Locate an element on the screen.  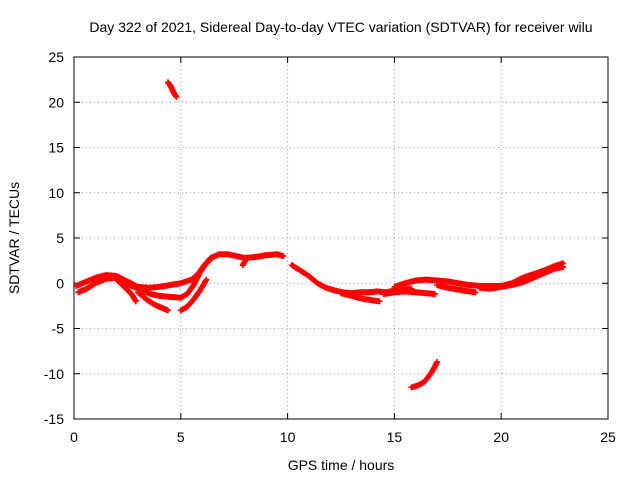
y-tick-label: 0 is located at coordinates (60, 283).